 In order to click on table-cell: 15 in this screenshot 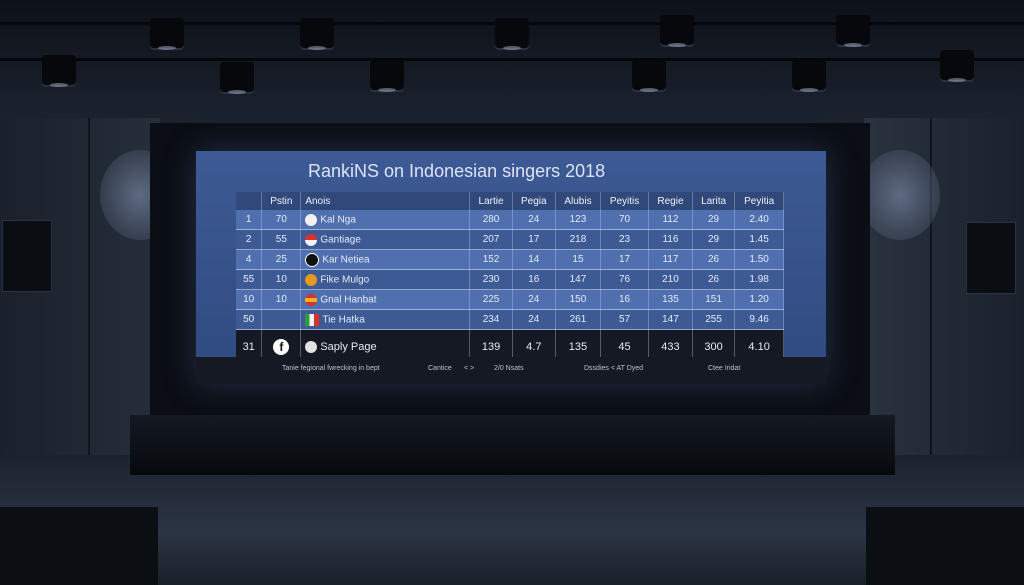, I will do `click(578, 259)`.